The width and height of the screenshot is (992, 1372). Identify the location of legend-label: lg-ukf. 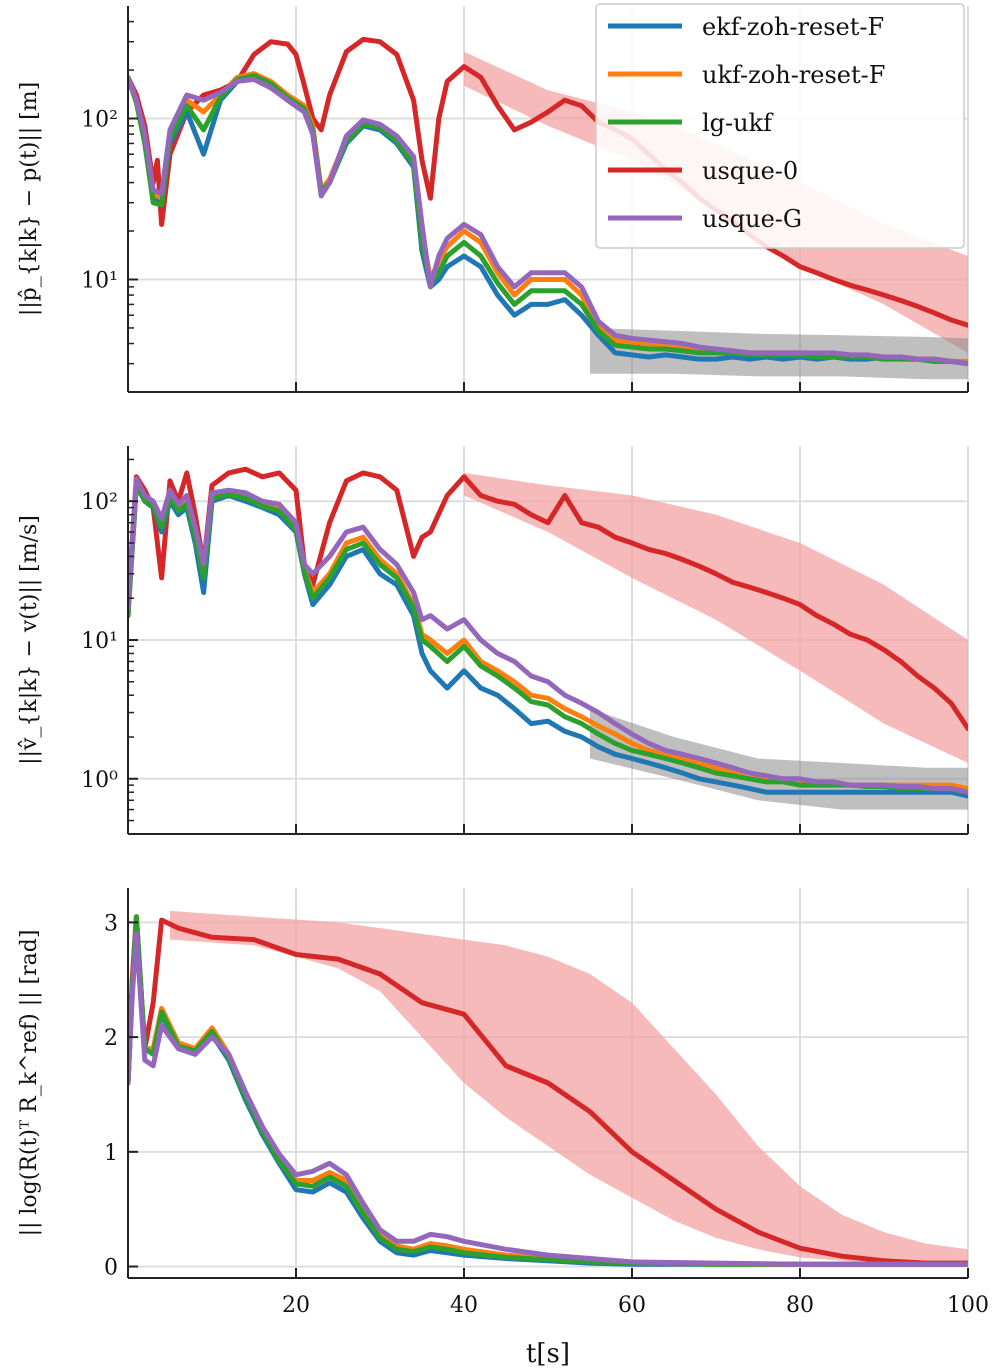
(738, 123).